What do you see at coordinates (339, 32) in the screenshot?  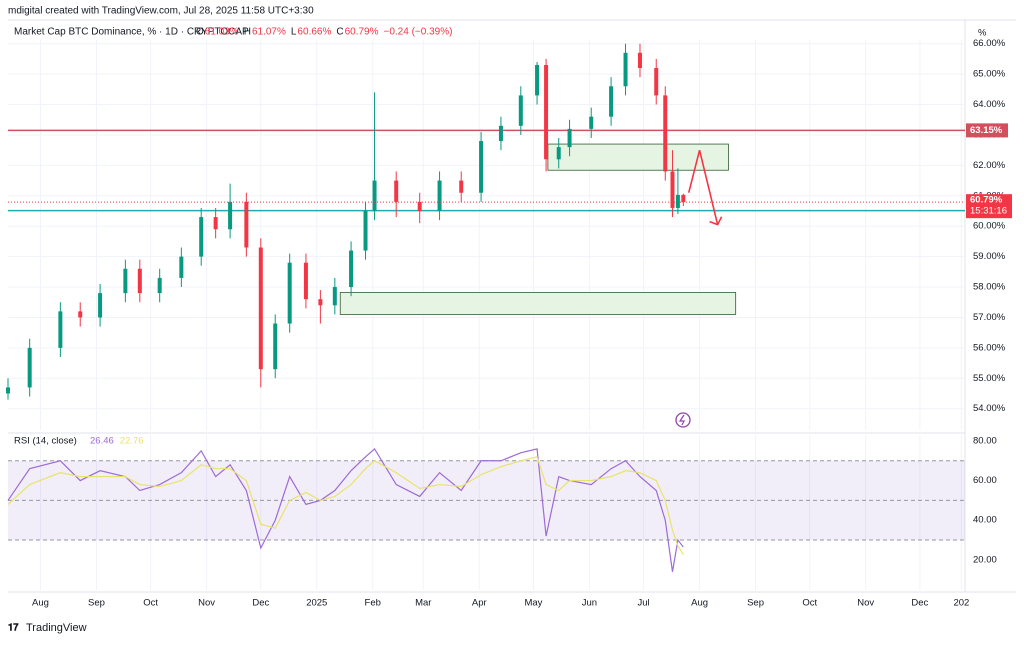 I see `ohlc-key: C` at bounding box center [339, 32].